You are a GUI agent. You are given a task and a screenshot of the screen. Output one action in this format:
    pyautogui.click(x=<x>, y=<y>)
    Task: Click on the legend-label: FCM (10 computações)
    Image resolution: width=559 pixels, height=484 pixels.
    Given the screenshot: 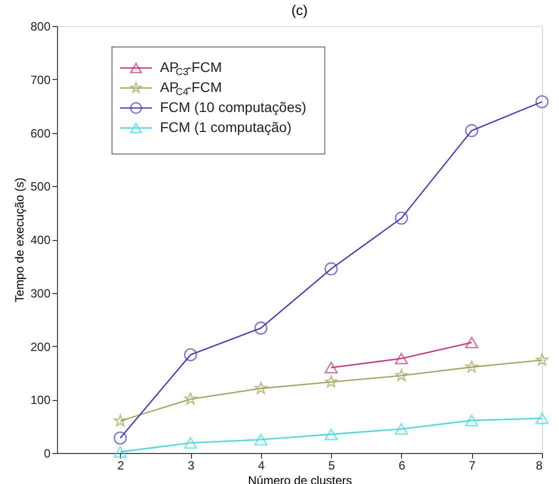 What is the action you would take?
    pyautogui.click(x=233, y=107)
    